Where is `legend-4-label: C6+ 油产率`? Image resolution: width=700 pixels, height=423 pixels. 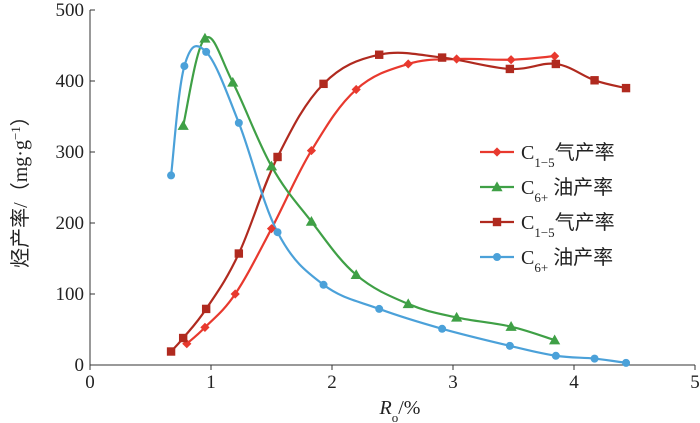 legend-4-label: C6+ 油产率 is located at coordinates (567, 260).